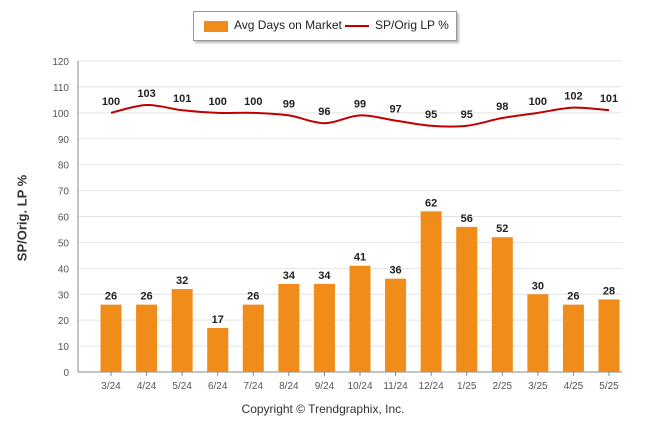  Describe the element at coordinates (64, 166) in the screenshot. I see `y-tick-label: 80` at that location.